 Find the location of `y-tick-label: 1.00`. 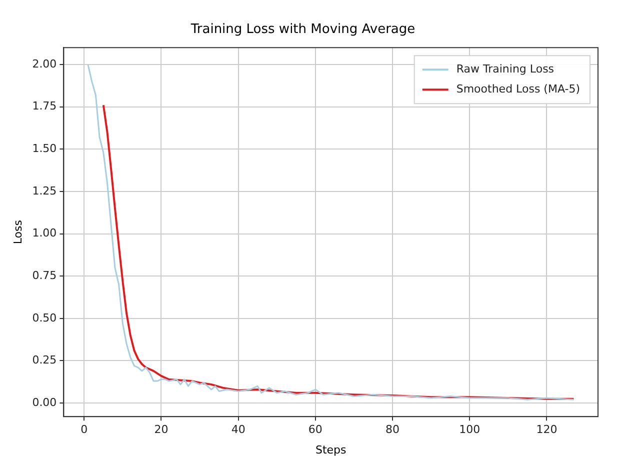

y-tick-label: 1.00 is located at coordinates (44, 233).